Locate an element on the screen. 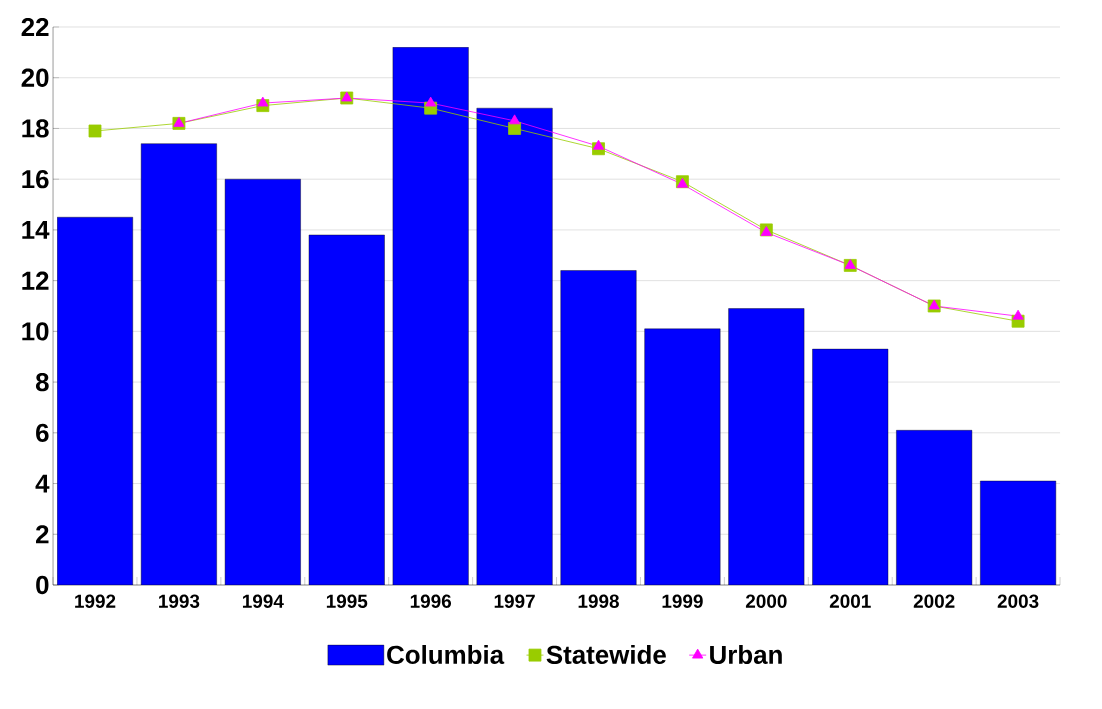 The height and width of the screenshot is (709, 1102). legend-label: Urban is located at coordinates (746, 654).